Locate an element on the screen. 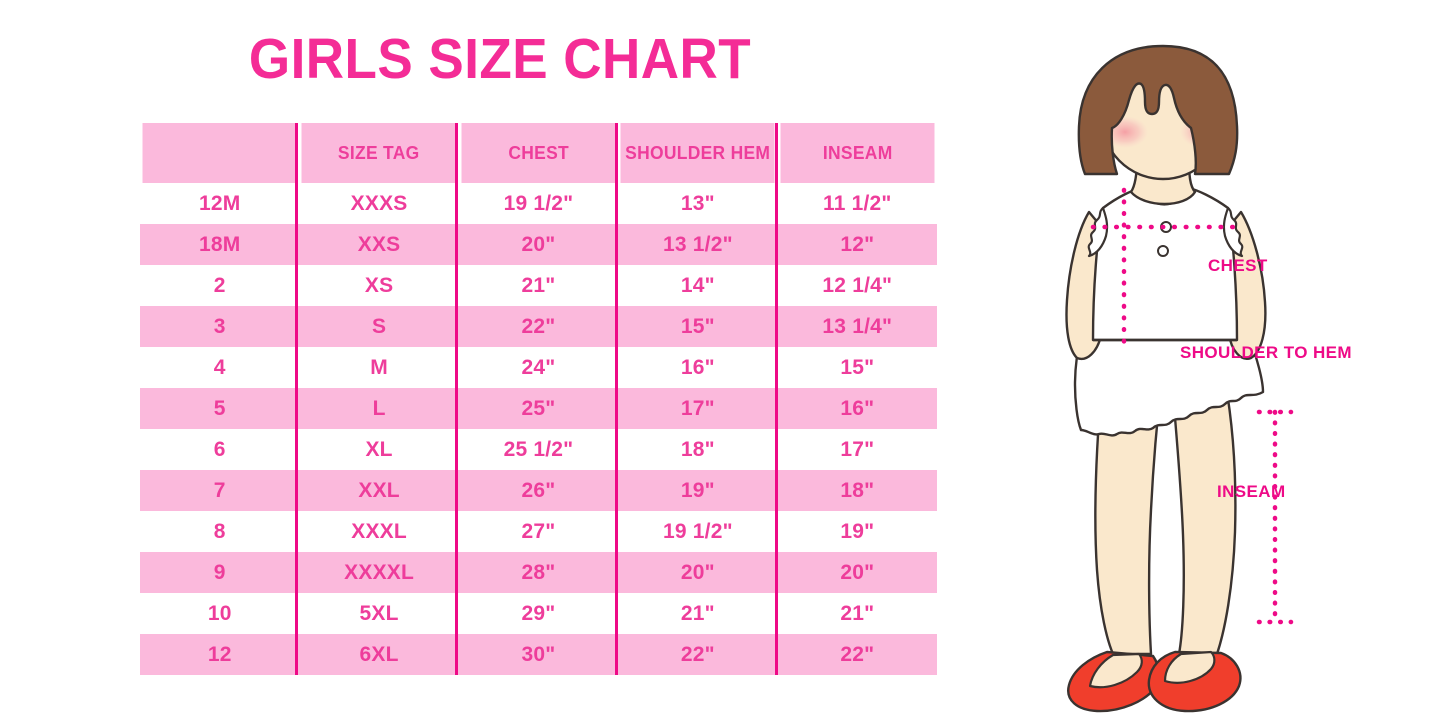 The width and height of the screenshot is (1445, 723). cell-shoulder-hem: 13 1/2" is located at coordinates (698, 244).